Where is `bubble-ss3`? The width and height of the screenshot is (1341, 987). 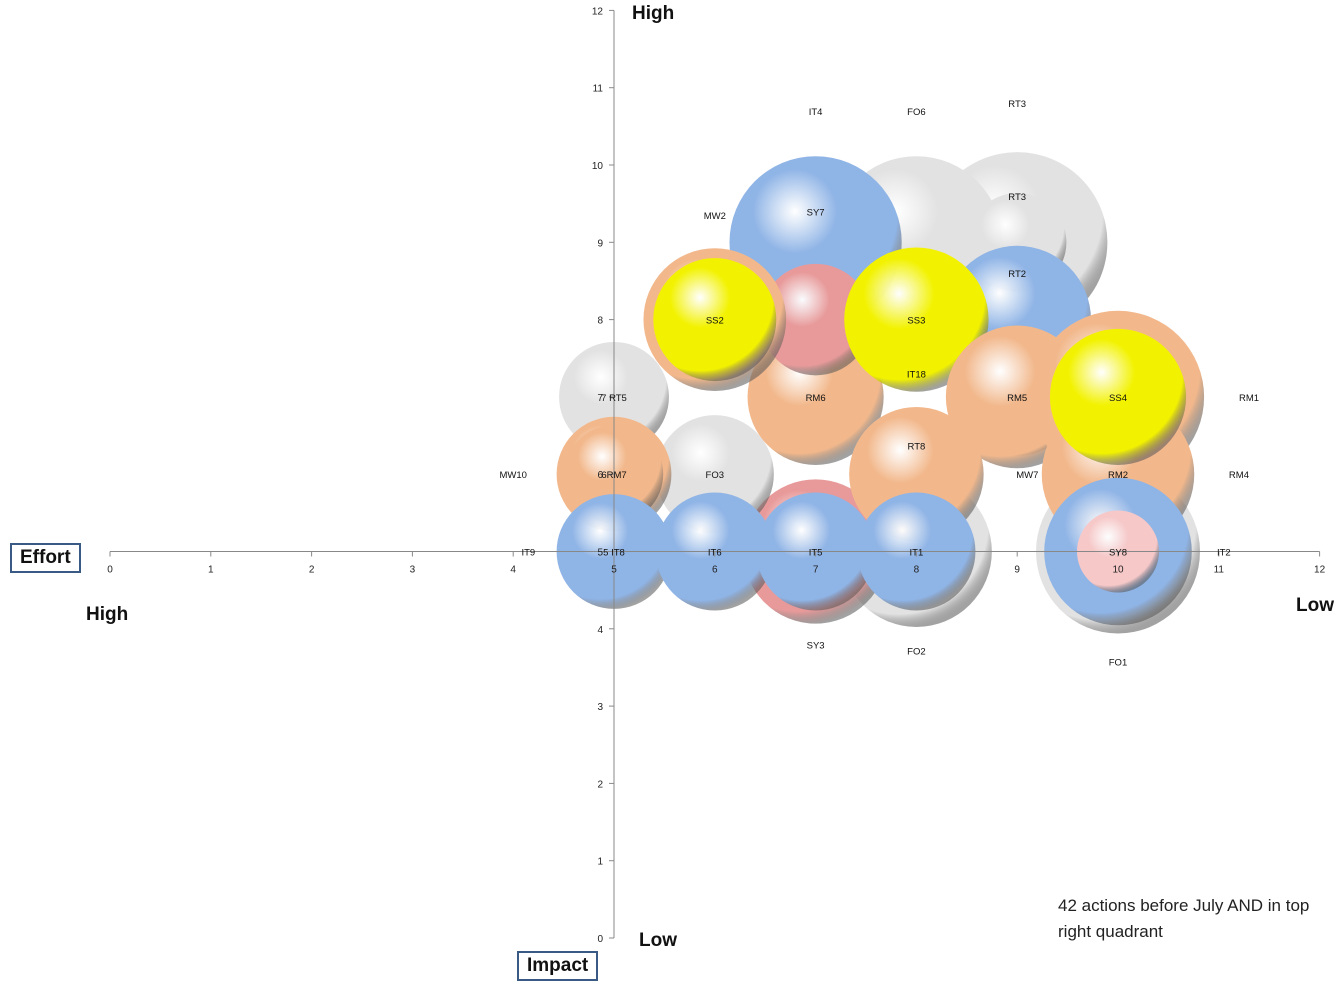
bubble-ss3 is located at coordinates (916, 319).